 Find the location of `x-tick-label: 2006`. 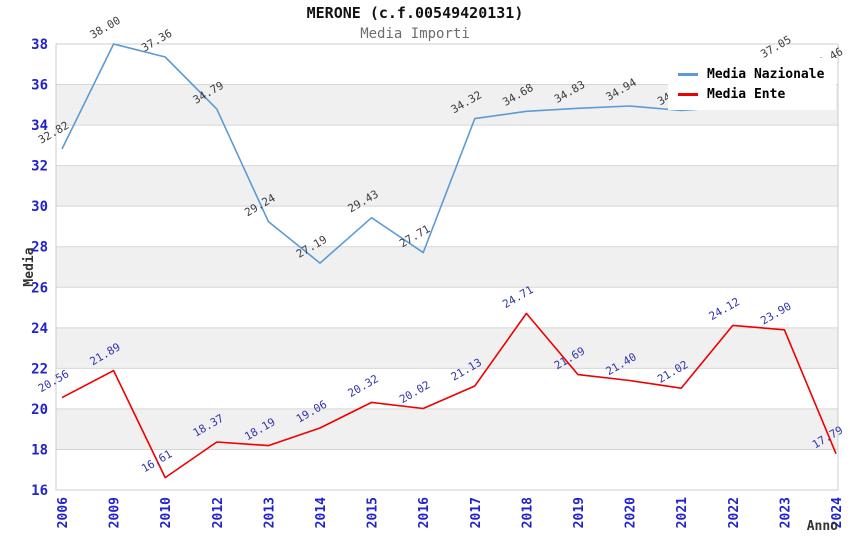

x-tick-label: 2006 is located at coordinates (63, 512).